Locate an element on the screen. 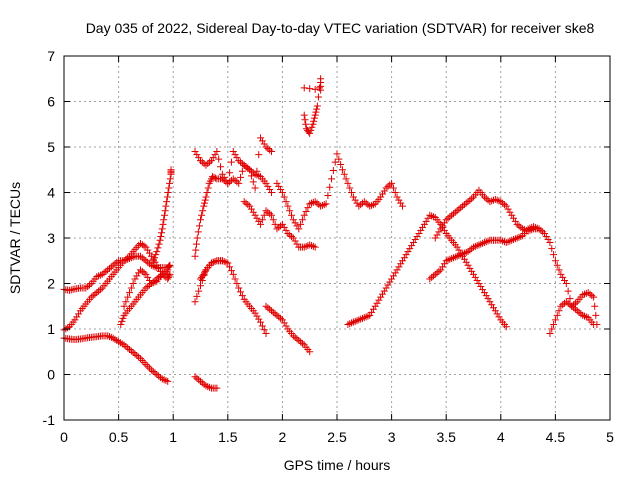 The width and height of the screenshot is (640, 480). y-tick-label: -1 is located at coordinates (49, 420).